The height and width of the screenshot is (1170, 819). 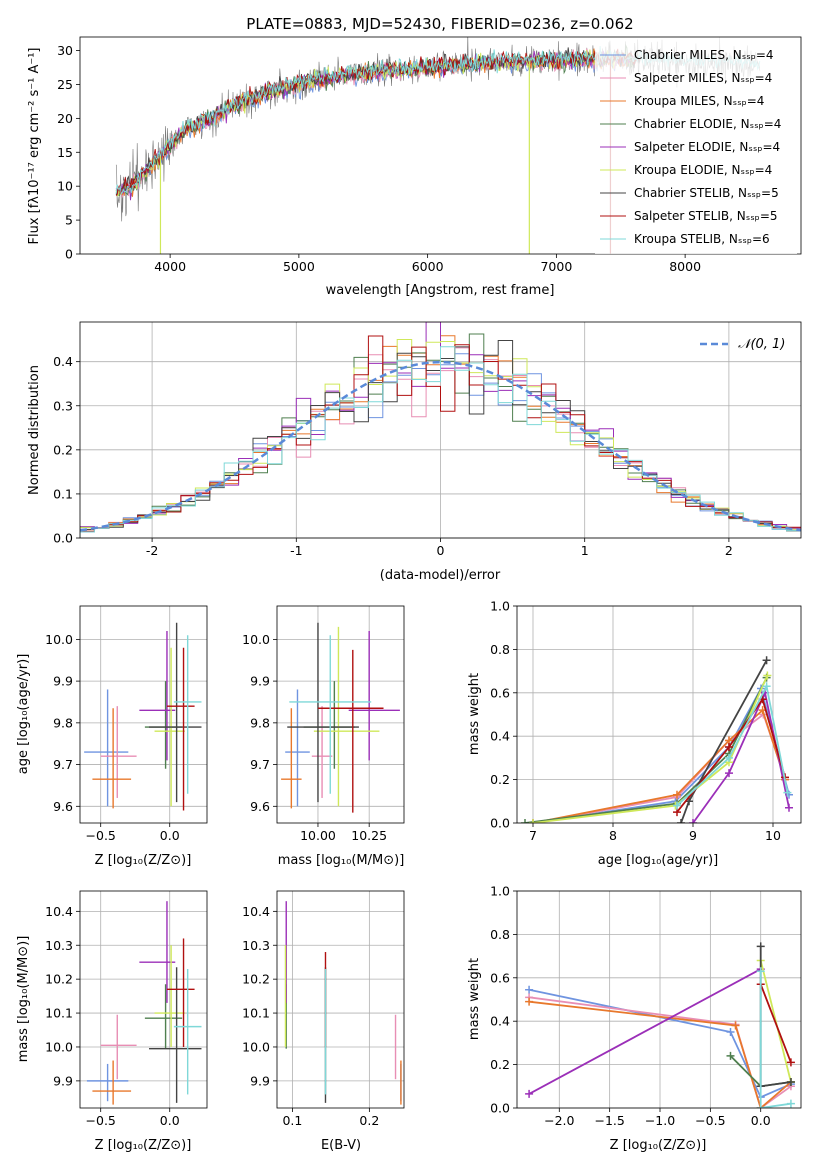 I want to click on mass-vs-z-ylabel: mass [log₁₀(M/M⊙)], so click(x=23, y=999).